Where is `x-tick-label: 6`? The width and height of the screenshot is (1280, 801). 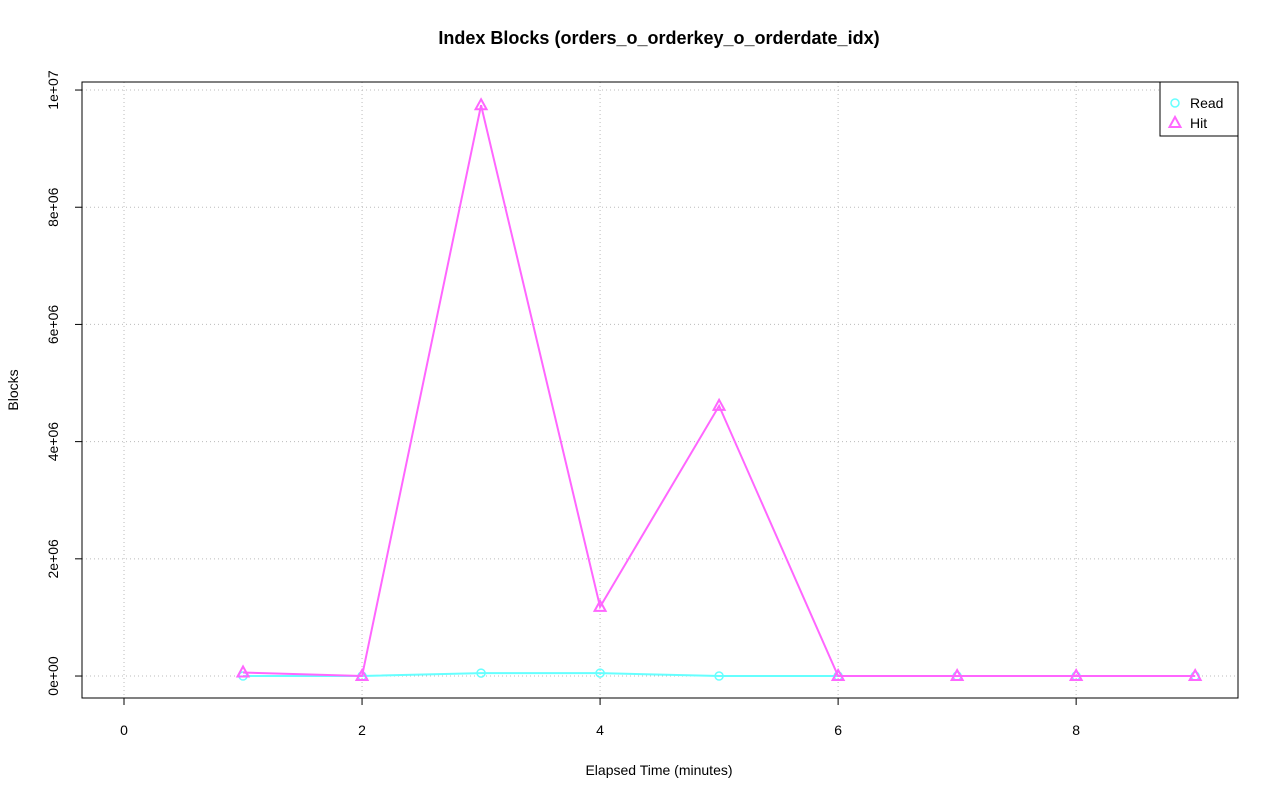 x-tick-label: 6 is located at coordinates (838, 730).